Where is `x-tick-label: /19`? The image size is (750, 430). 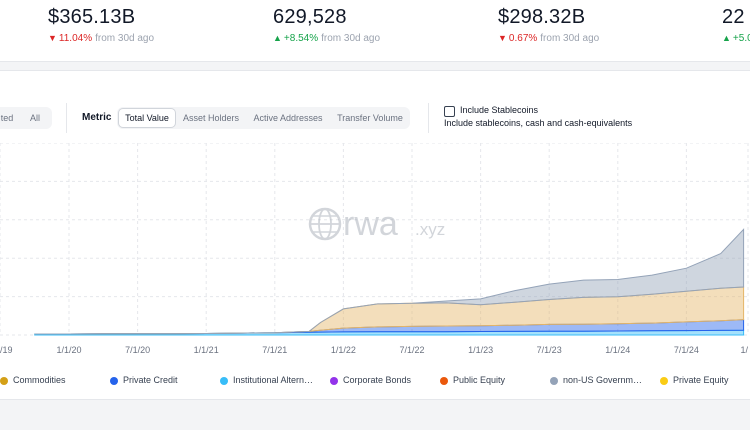
x-tick-label: /19 is located at coordinates (6, 349).